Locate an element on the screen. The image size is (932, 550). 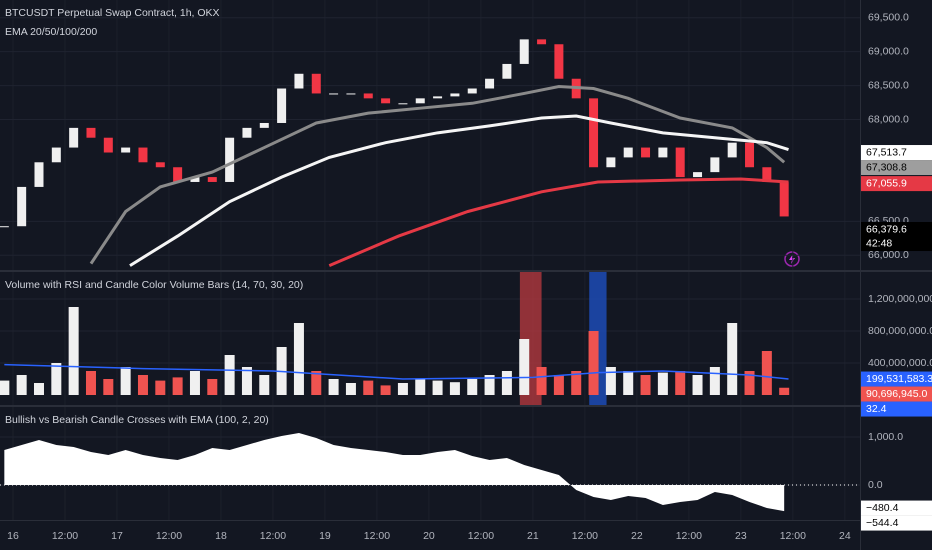
price-label: 66,379.6 is located at coordinates (886, 229).